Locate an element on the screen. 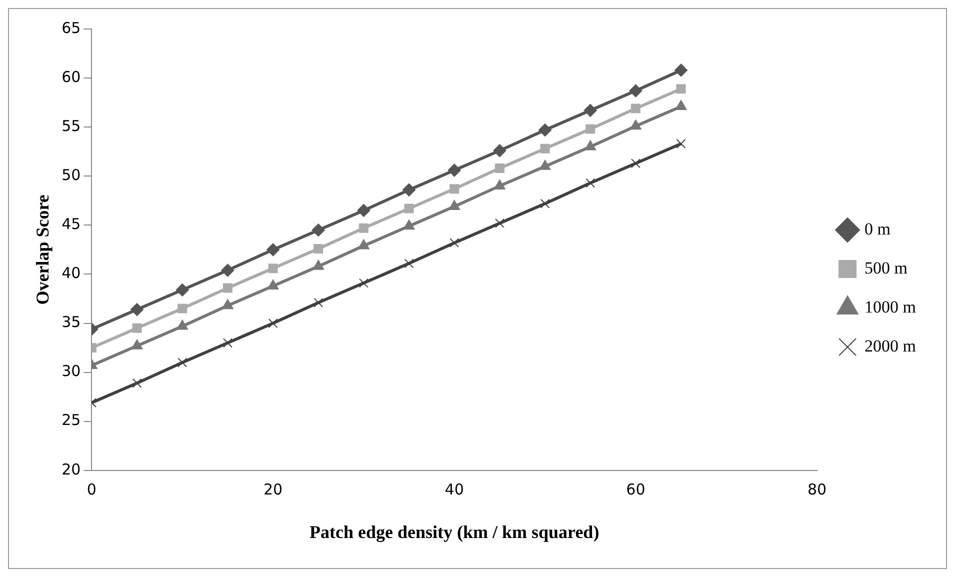  y-tick-label: 60 is located at coordinates (71, 77).